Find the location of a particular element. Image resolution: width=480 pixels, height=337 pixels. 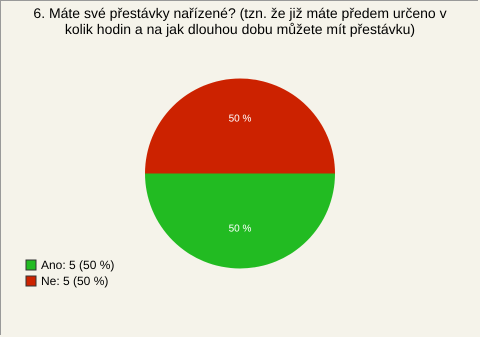

chart-title: 6. Máte své přestávky nařízené? (tzn. že již máte předem určeno v kolik hodin a na jak dlouhou dobu můžete mít přestávku) is located at coordinates (240, 21).